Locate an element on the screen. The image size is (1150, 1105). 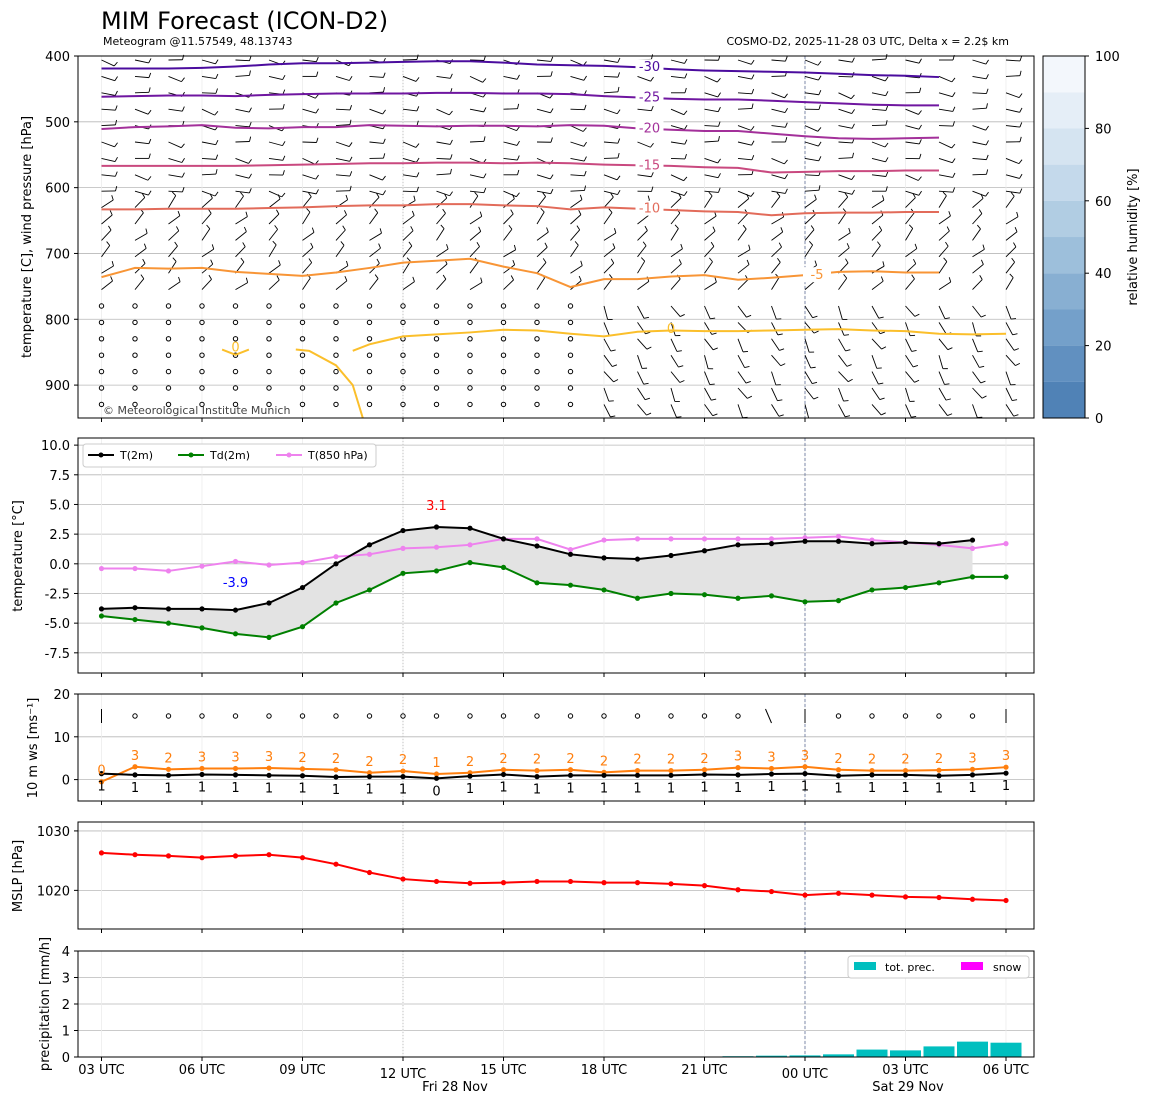
gust-value-label: 3 is located at coordinates (972, 758).